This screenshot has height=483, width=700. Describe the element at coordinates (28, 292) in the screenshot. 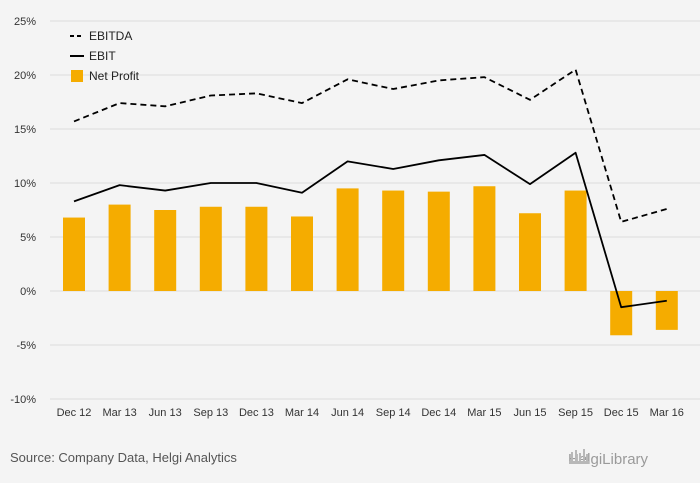

I see `y-tick-label: 0%` at that location.